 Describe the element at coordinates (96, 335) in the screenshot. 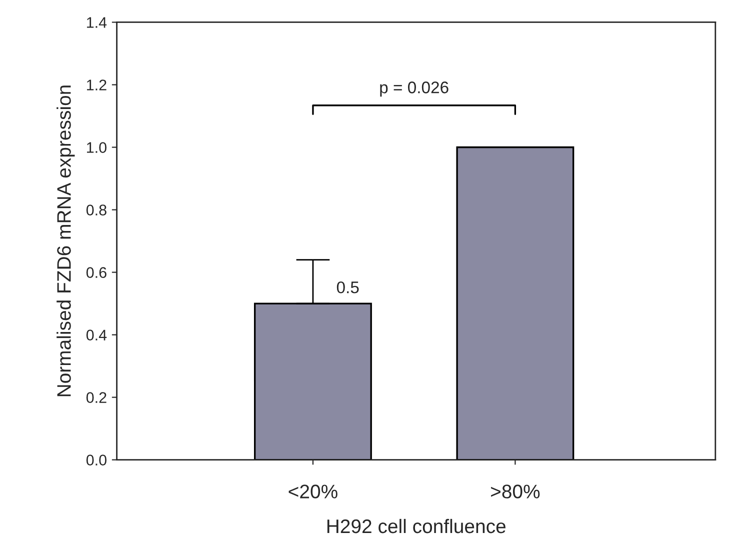

I see `y-tick-label: 0.4` at that location.